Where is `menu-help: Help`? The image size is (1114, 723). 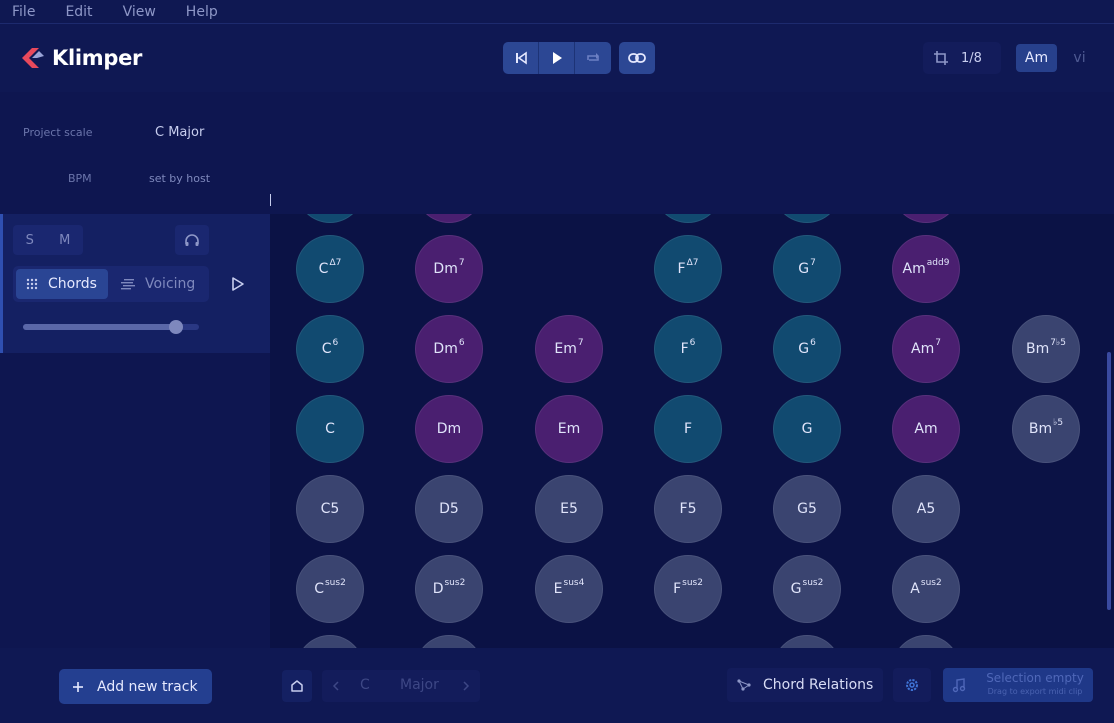 menu-help: Help is located at coordinates (201, 11).